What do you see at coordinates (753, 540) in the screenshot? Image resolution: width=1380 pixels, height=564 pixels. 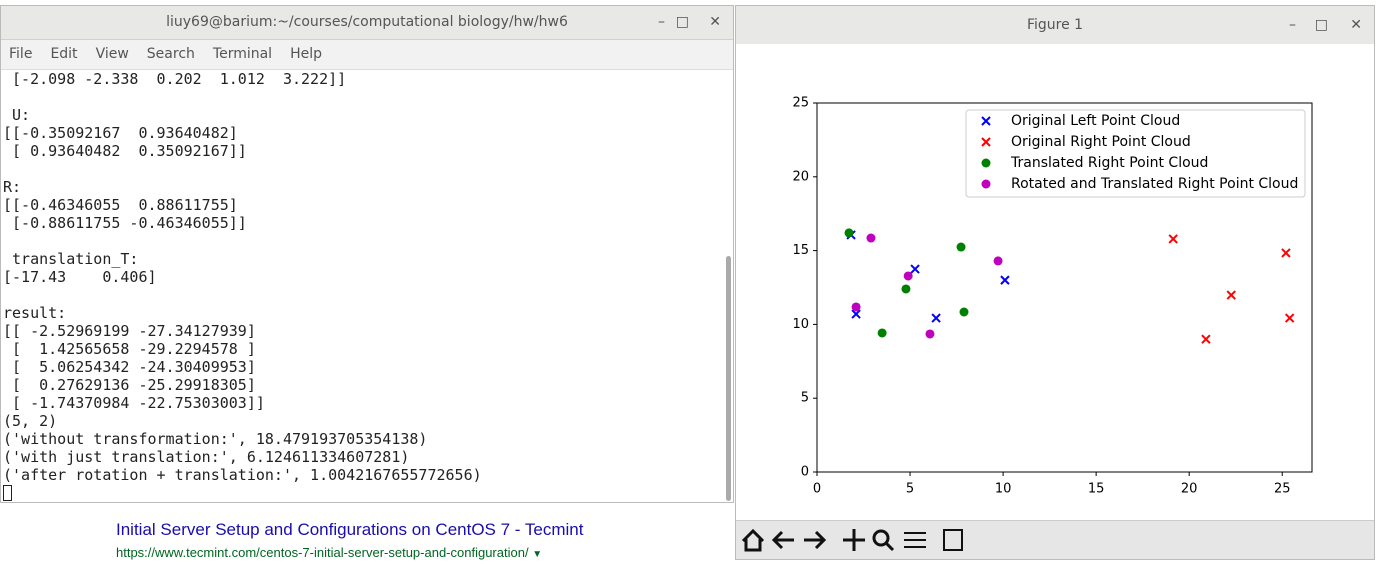 I see `home-button` at bounding box center [753, 540].